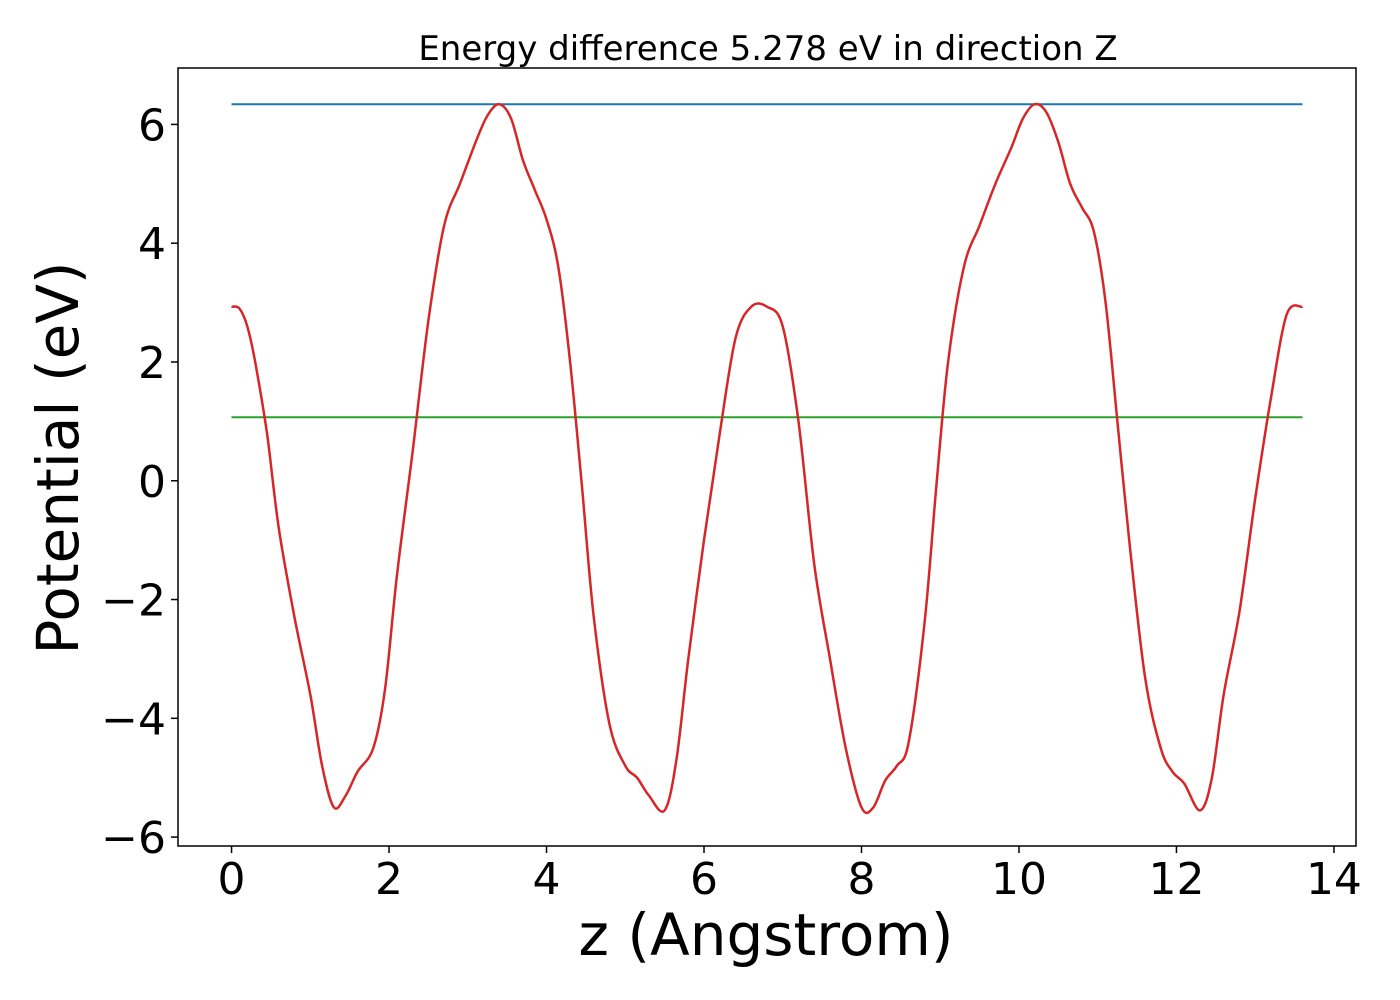  Describe the element at coordinates (1019, 879) in the screenshot. I see `x-tick-label: 10` at that location.